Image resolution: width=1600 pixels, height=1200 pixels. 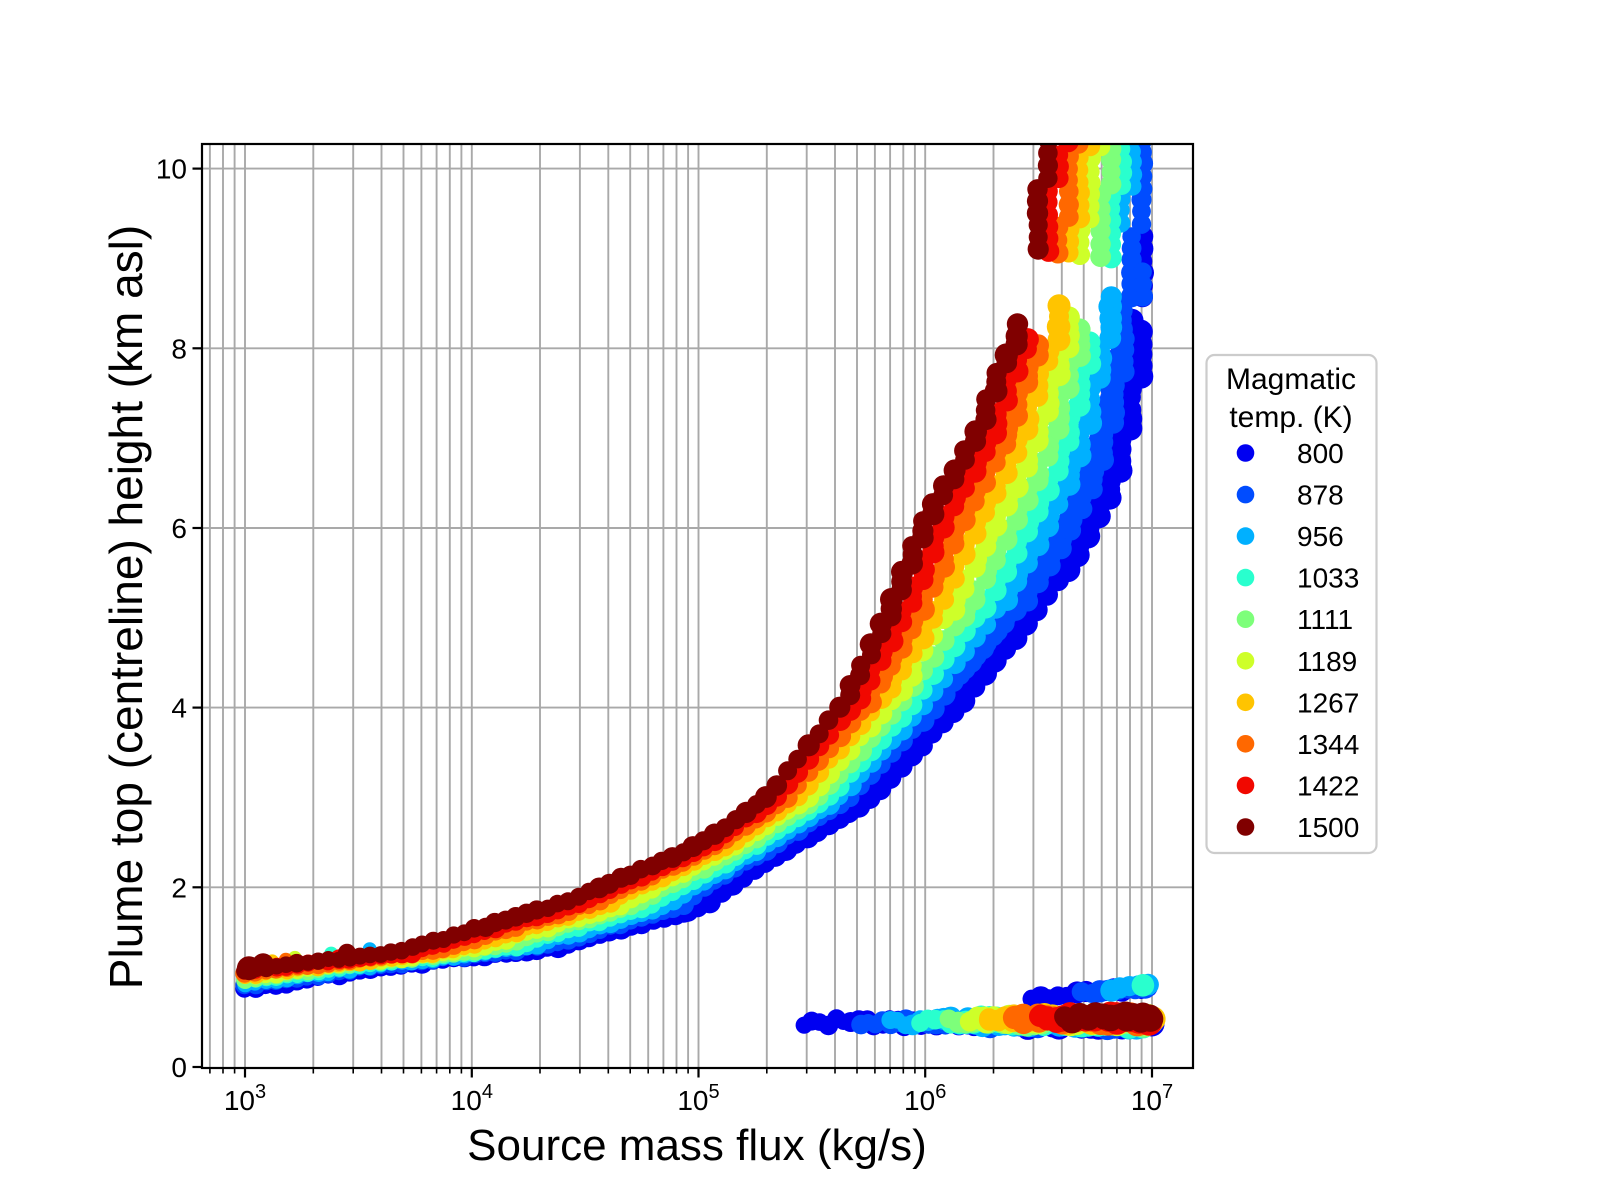 What do you see at coordinates (1290, 417) in the screenshot?
I see `svg-text: temp. (K)` at bounding box center [1290, 417].